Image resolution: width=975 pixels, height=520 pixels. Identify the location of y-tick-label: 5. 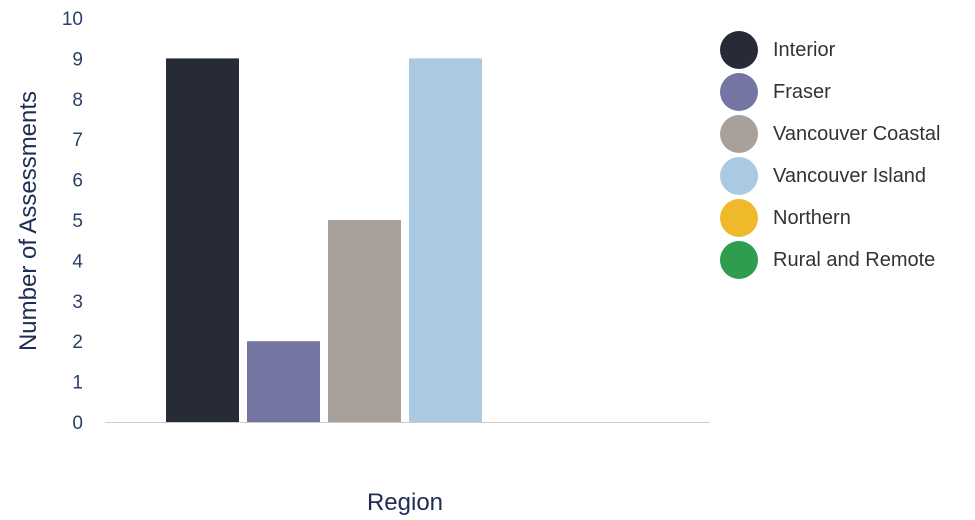
(77, 221).